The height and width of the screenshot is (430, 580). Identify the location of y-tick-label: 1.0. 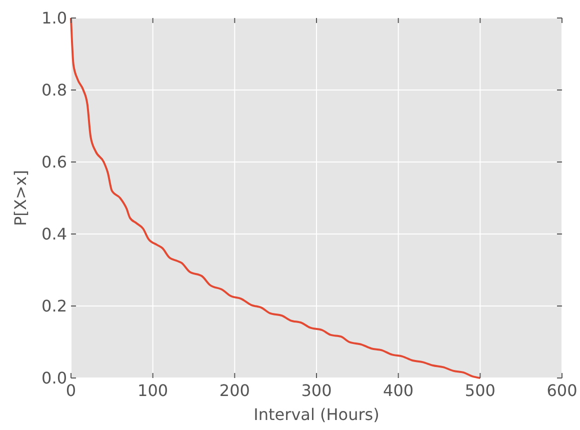
(54, 18).